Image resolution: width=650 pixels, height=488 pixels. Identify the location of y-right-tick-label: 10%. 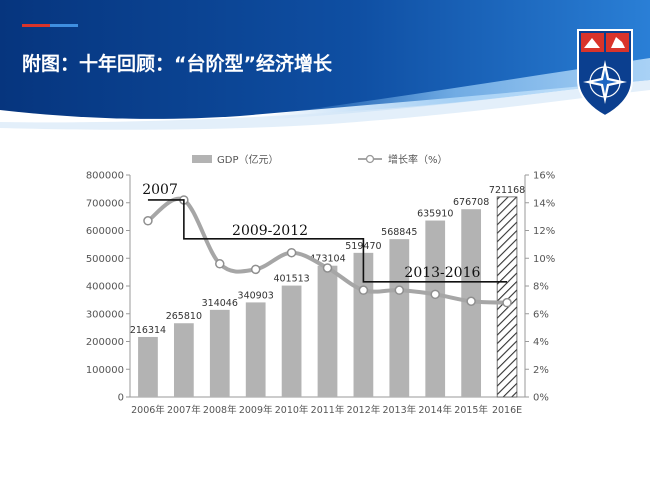
(544, 259).